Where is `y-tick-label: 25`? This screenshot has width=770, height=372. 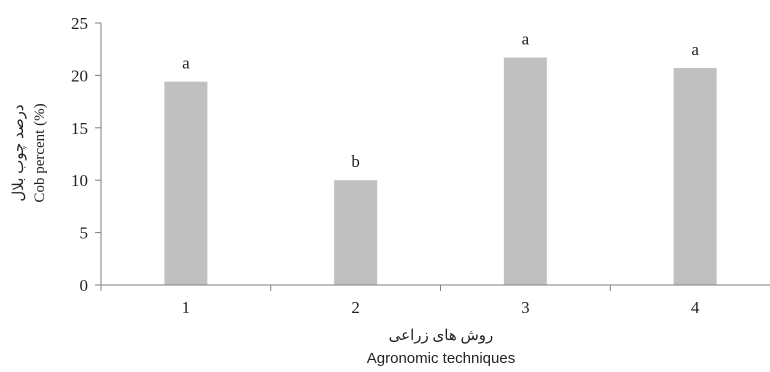
y-tick-label: 25 is located at coordinates (79, 23).